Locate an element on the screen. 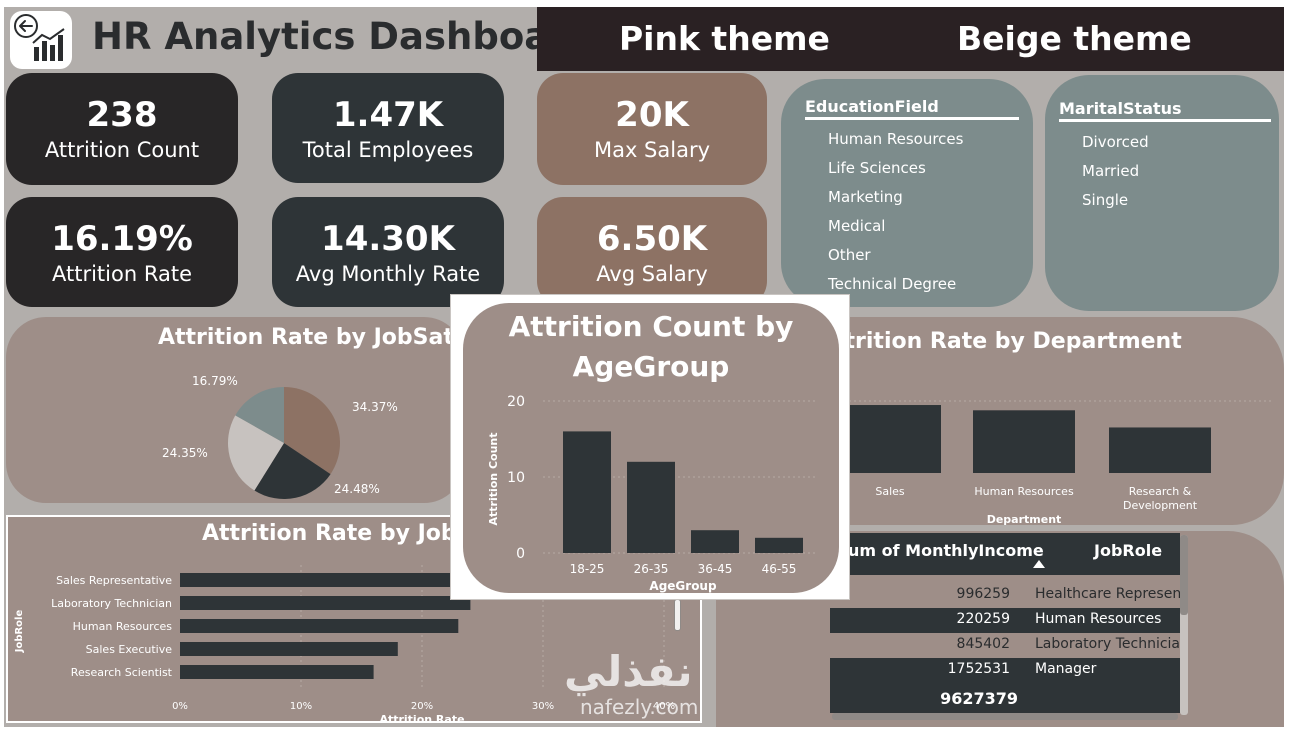 Image resolution: width=1296 pixels, height=732 pixels. table-total-row: 9627379 is located at coordinates (1005, 698).